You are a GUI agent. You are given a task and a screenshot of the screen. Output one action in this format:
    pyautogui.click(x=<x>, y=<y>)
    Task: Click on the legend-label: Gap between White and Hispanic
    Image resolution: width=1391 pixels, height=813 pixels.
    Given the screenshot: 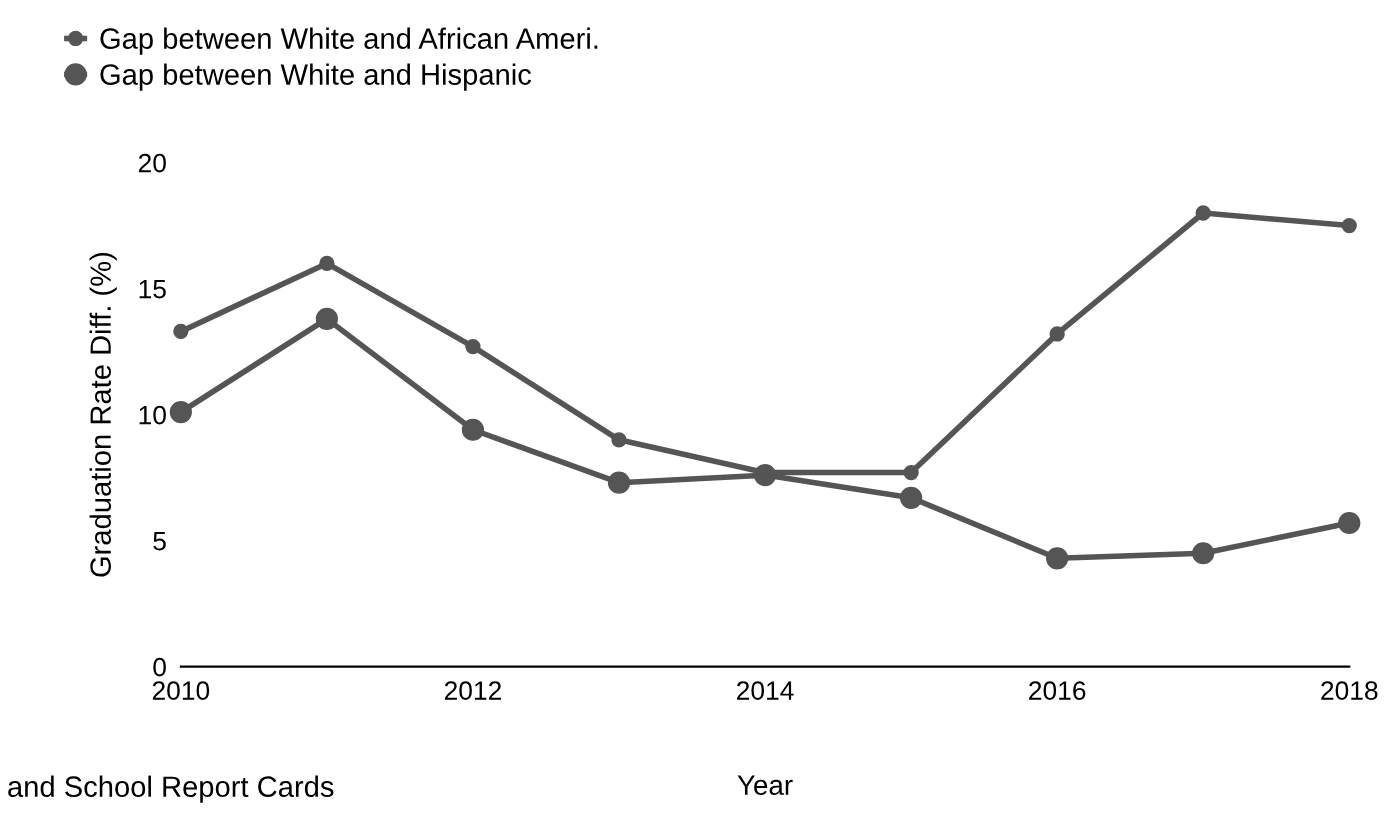 What is the action you would take?
    pyautogui.click(x=316, y=77)
    